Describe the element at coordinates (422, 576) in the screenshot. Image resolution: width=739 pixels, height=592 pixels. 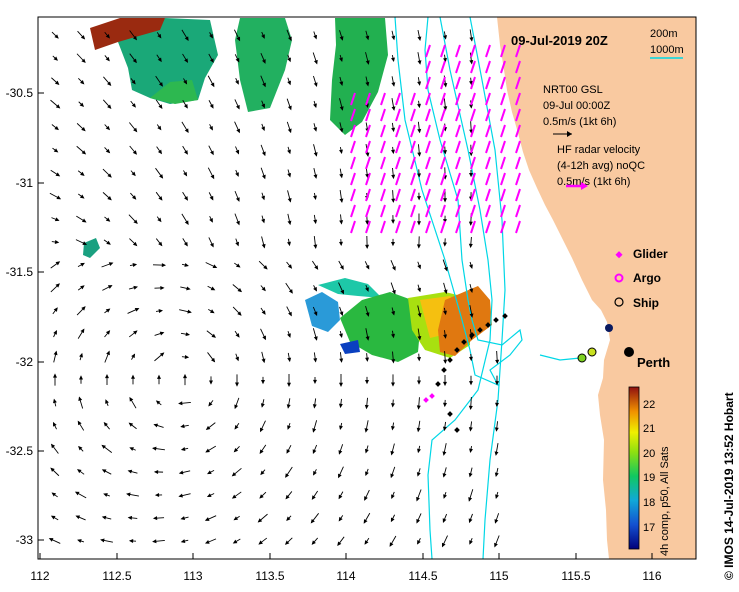
I see `x-tick-label: 114.5` at that location.